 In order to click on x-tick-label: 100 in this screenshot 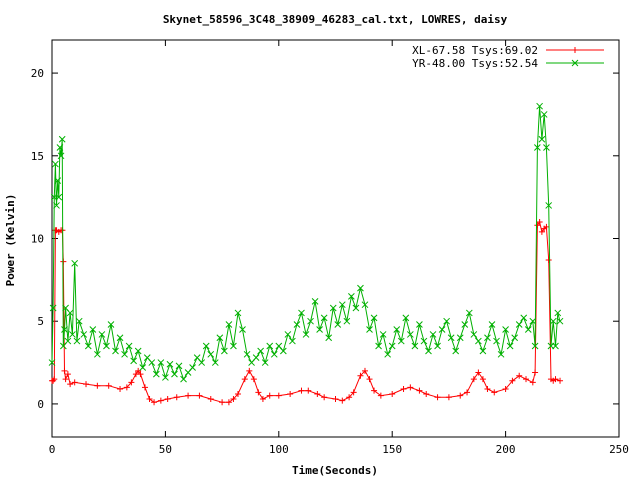, I will do `click(279, 449)`.